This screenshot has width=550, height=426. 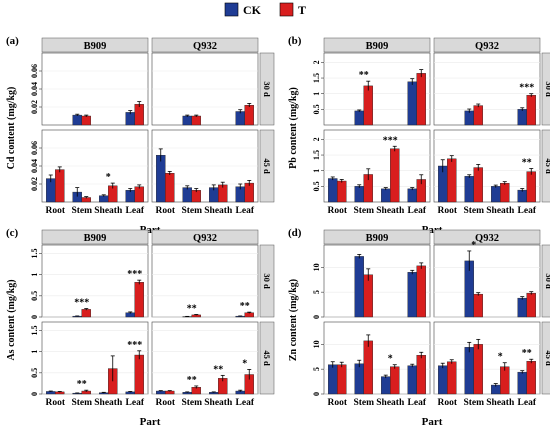 I want to click on facet-cell: **, so click(x=377, y=89).